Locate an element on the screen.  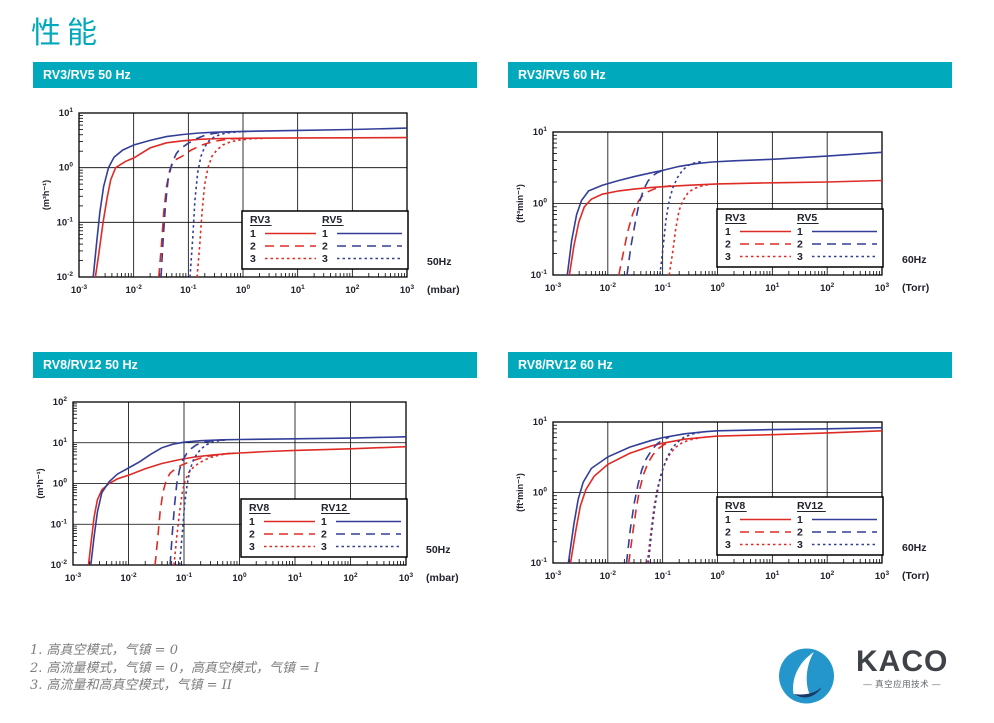
chart-header-rv3rv5-60hz: RV3/RV5 60 Hz is located at coordinates (730, 75).